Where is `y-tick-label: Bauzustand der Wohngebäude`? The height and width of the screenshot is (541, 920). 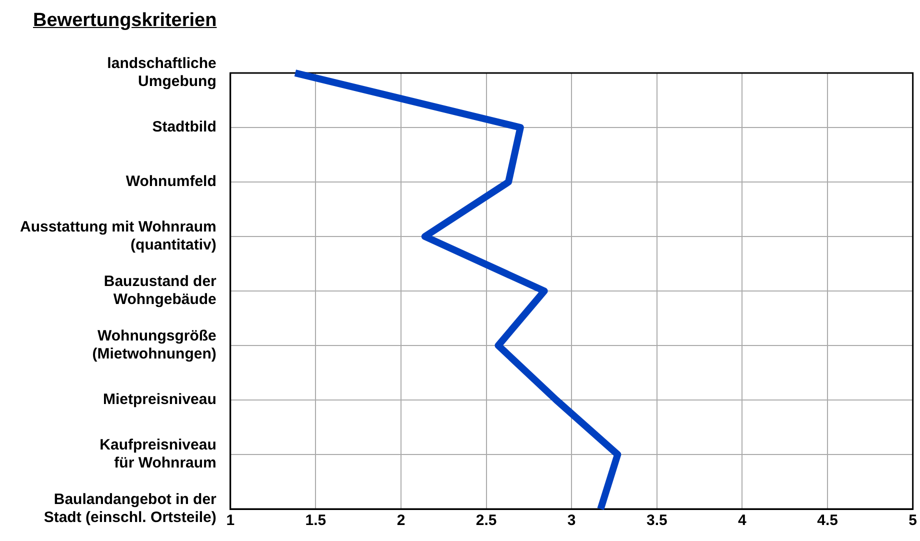 y-tick-label: Bauzustand der Wohngebäude is located at coordinates (160, 290).